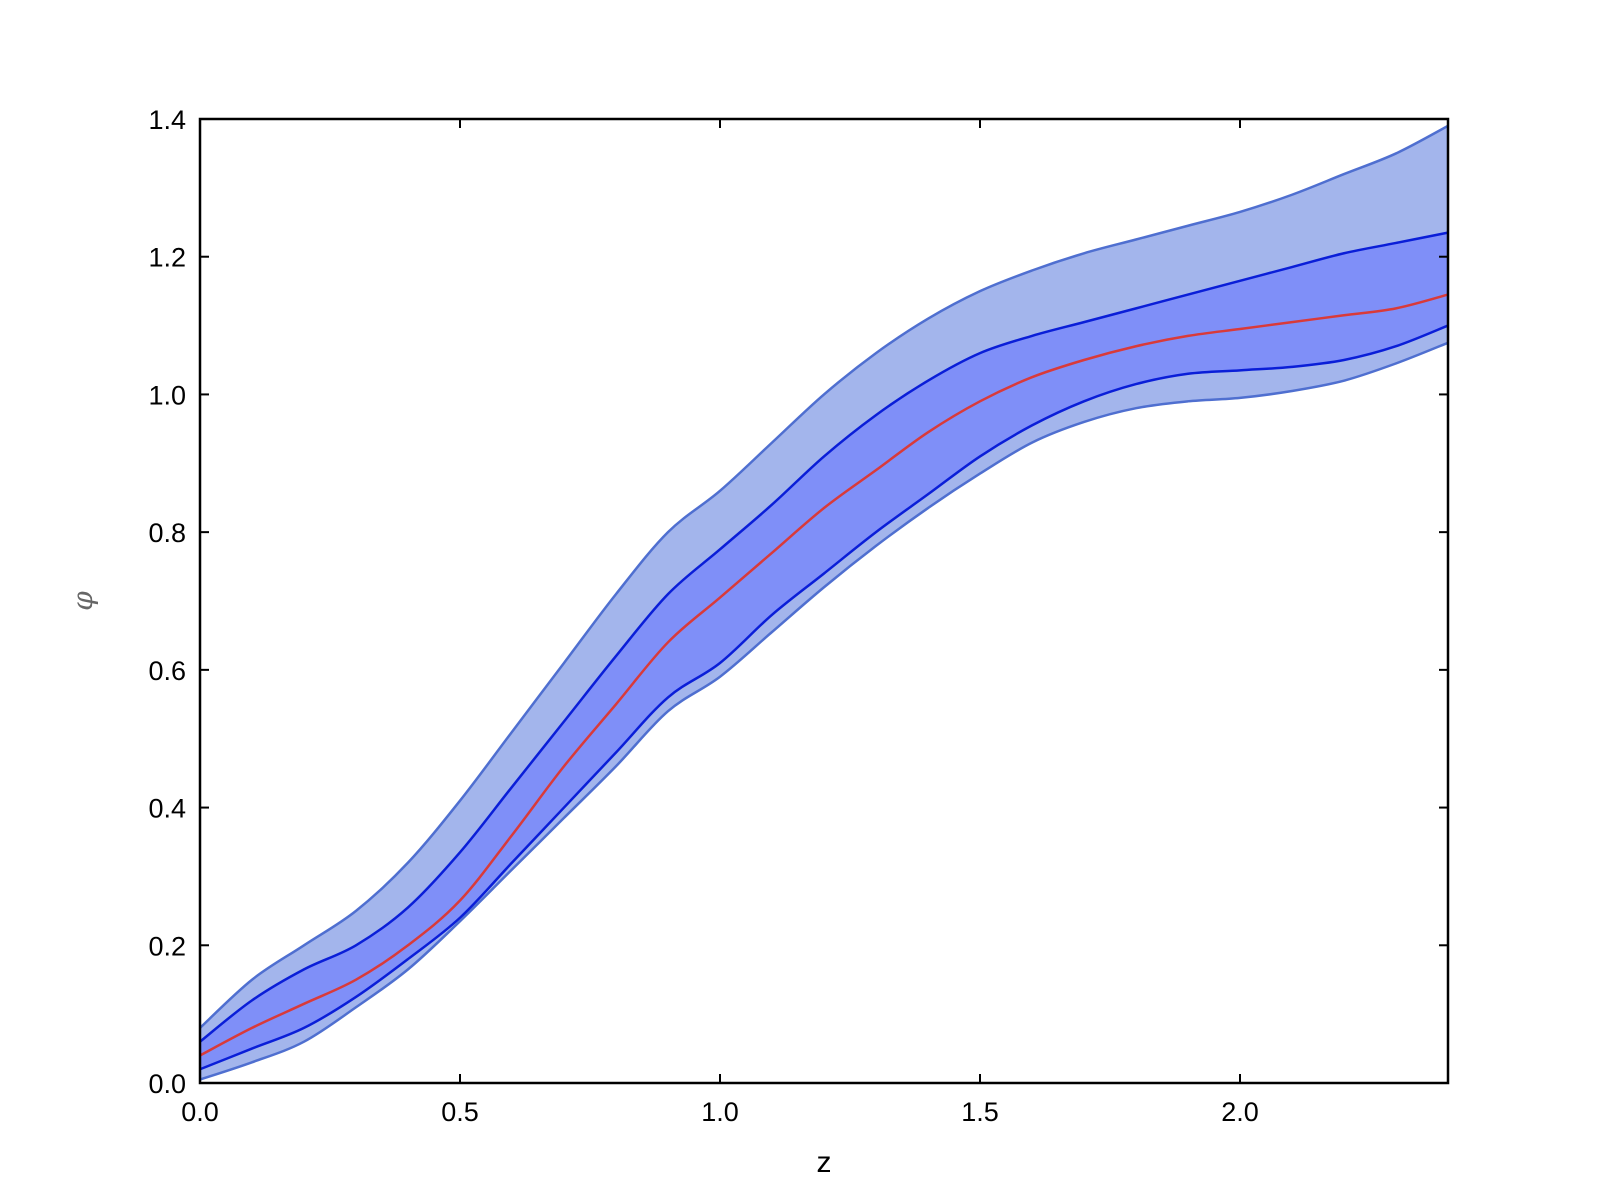 The height and width of the screenshot is (1200, 1600). What do you see at coordinates (82, 601) in the screenshot?
I see `y-axis-label: φ` at bounding box center [82, 601].